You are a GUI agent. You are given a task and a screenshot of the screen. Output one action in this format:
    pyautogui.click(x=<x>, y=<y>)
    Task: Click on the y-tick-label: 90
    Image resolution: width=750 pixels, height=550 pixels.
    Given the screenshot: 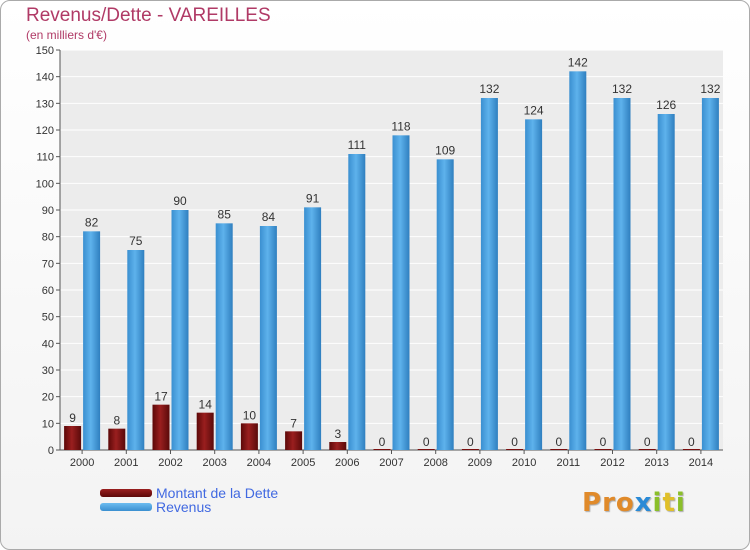 What is the action you would take?
    pyautogui.click(x=48, y=211)
    